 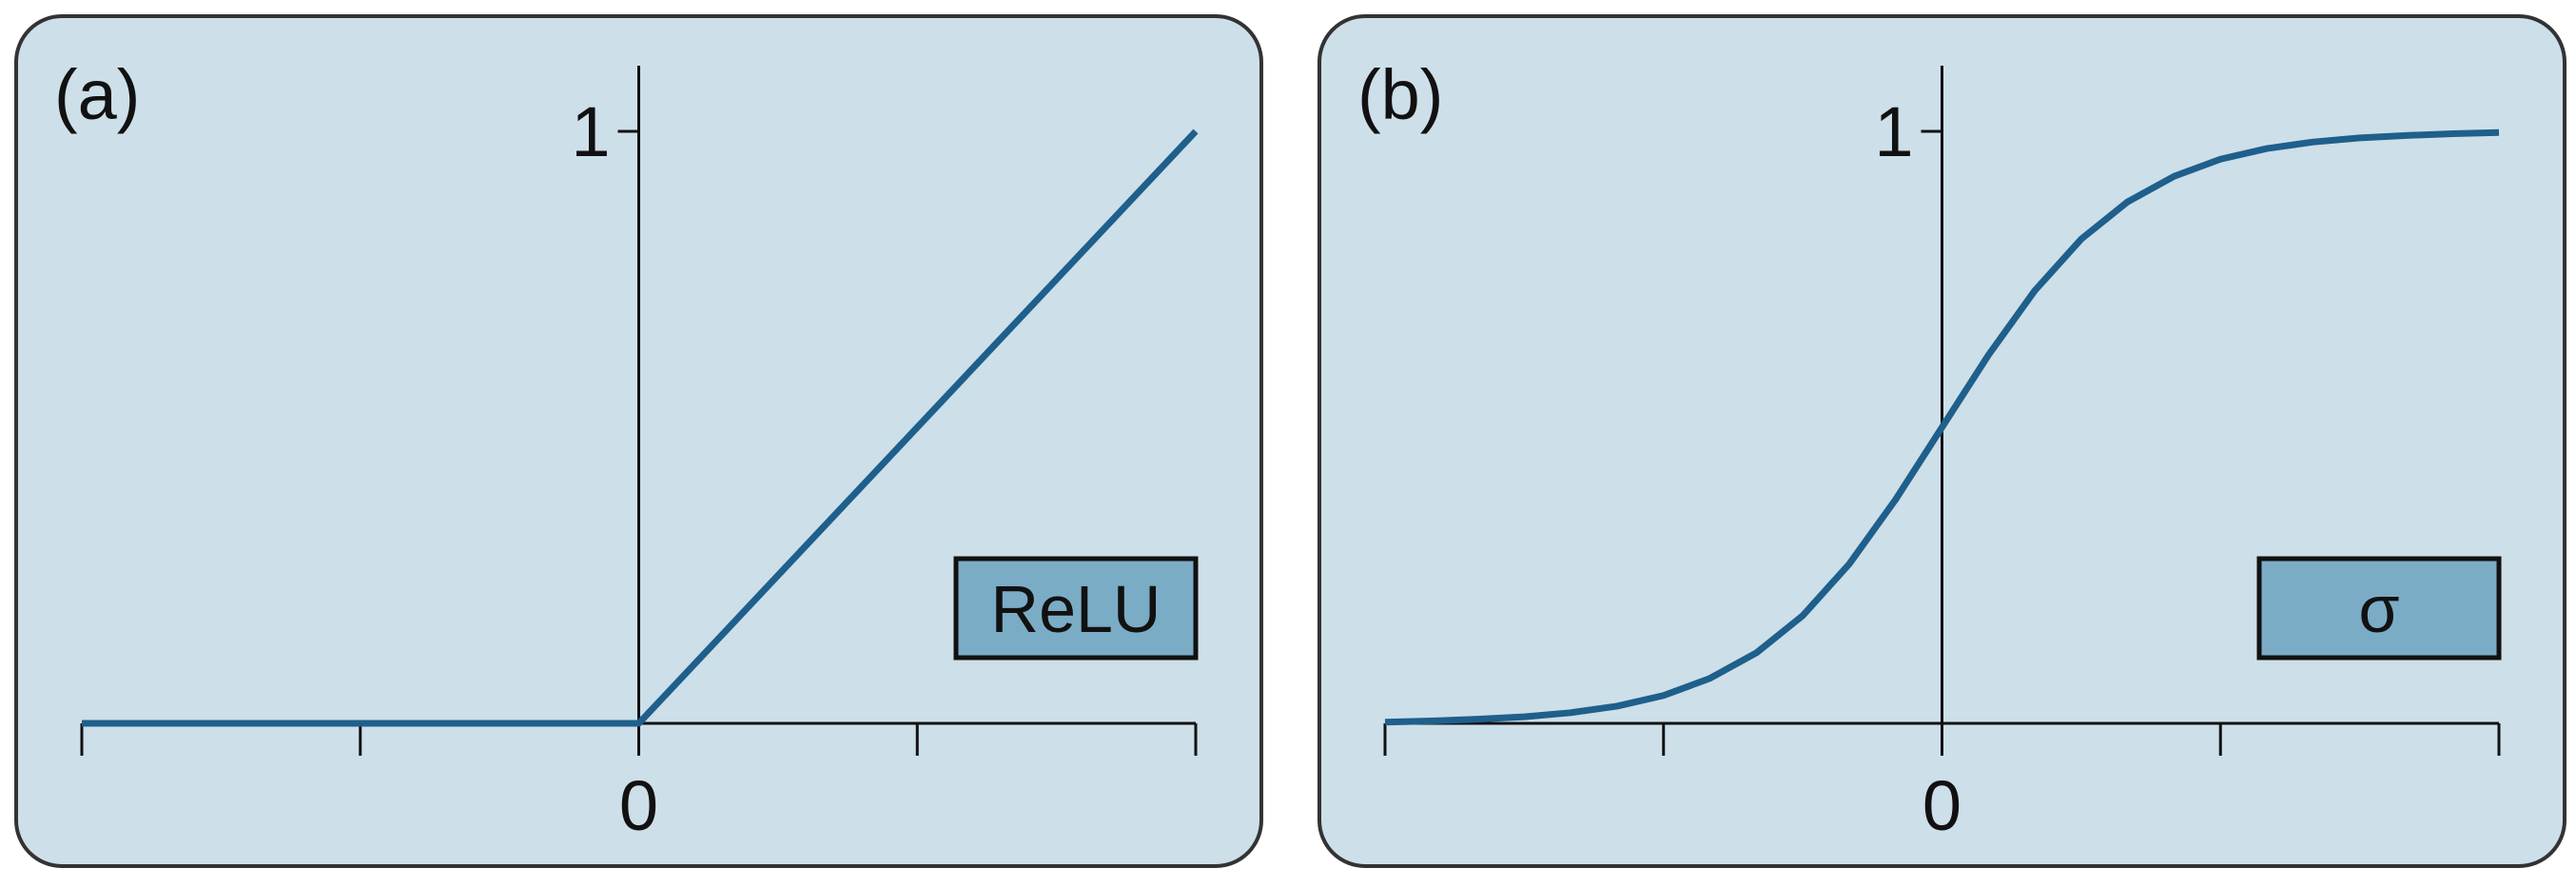 I want to click on panel-title: (b), so click(x=1400, y=94).